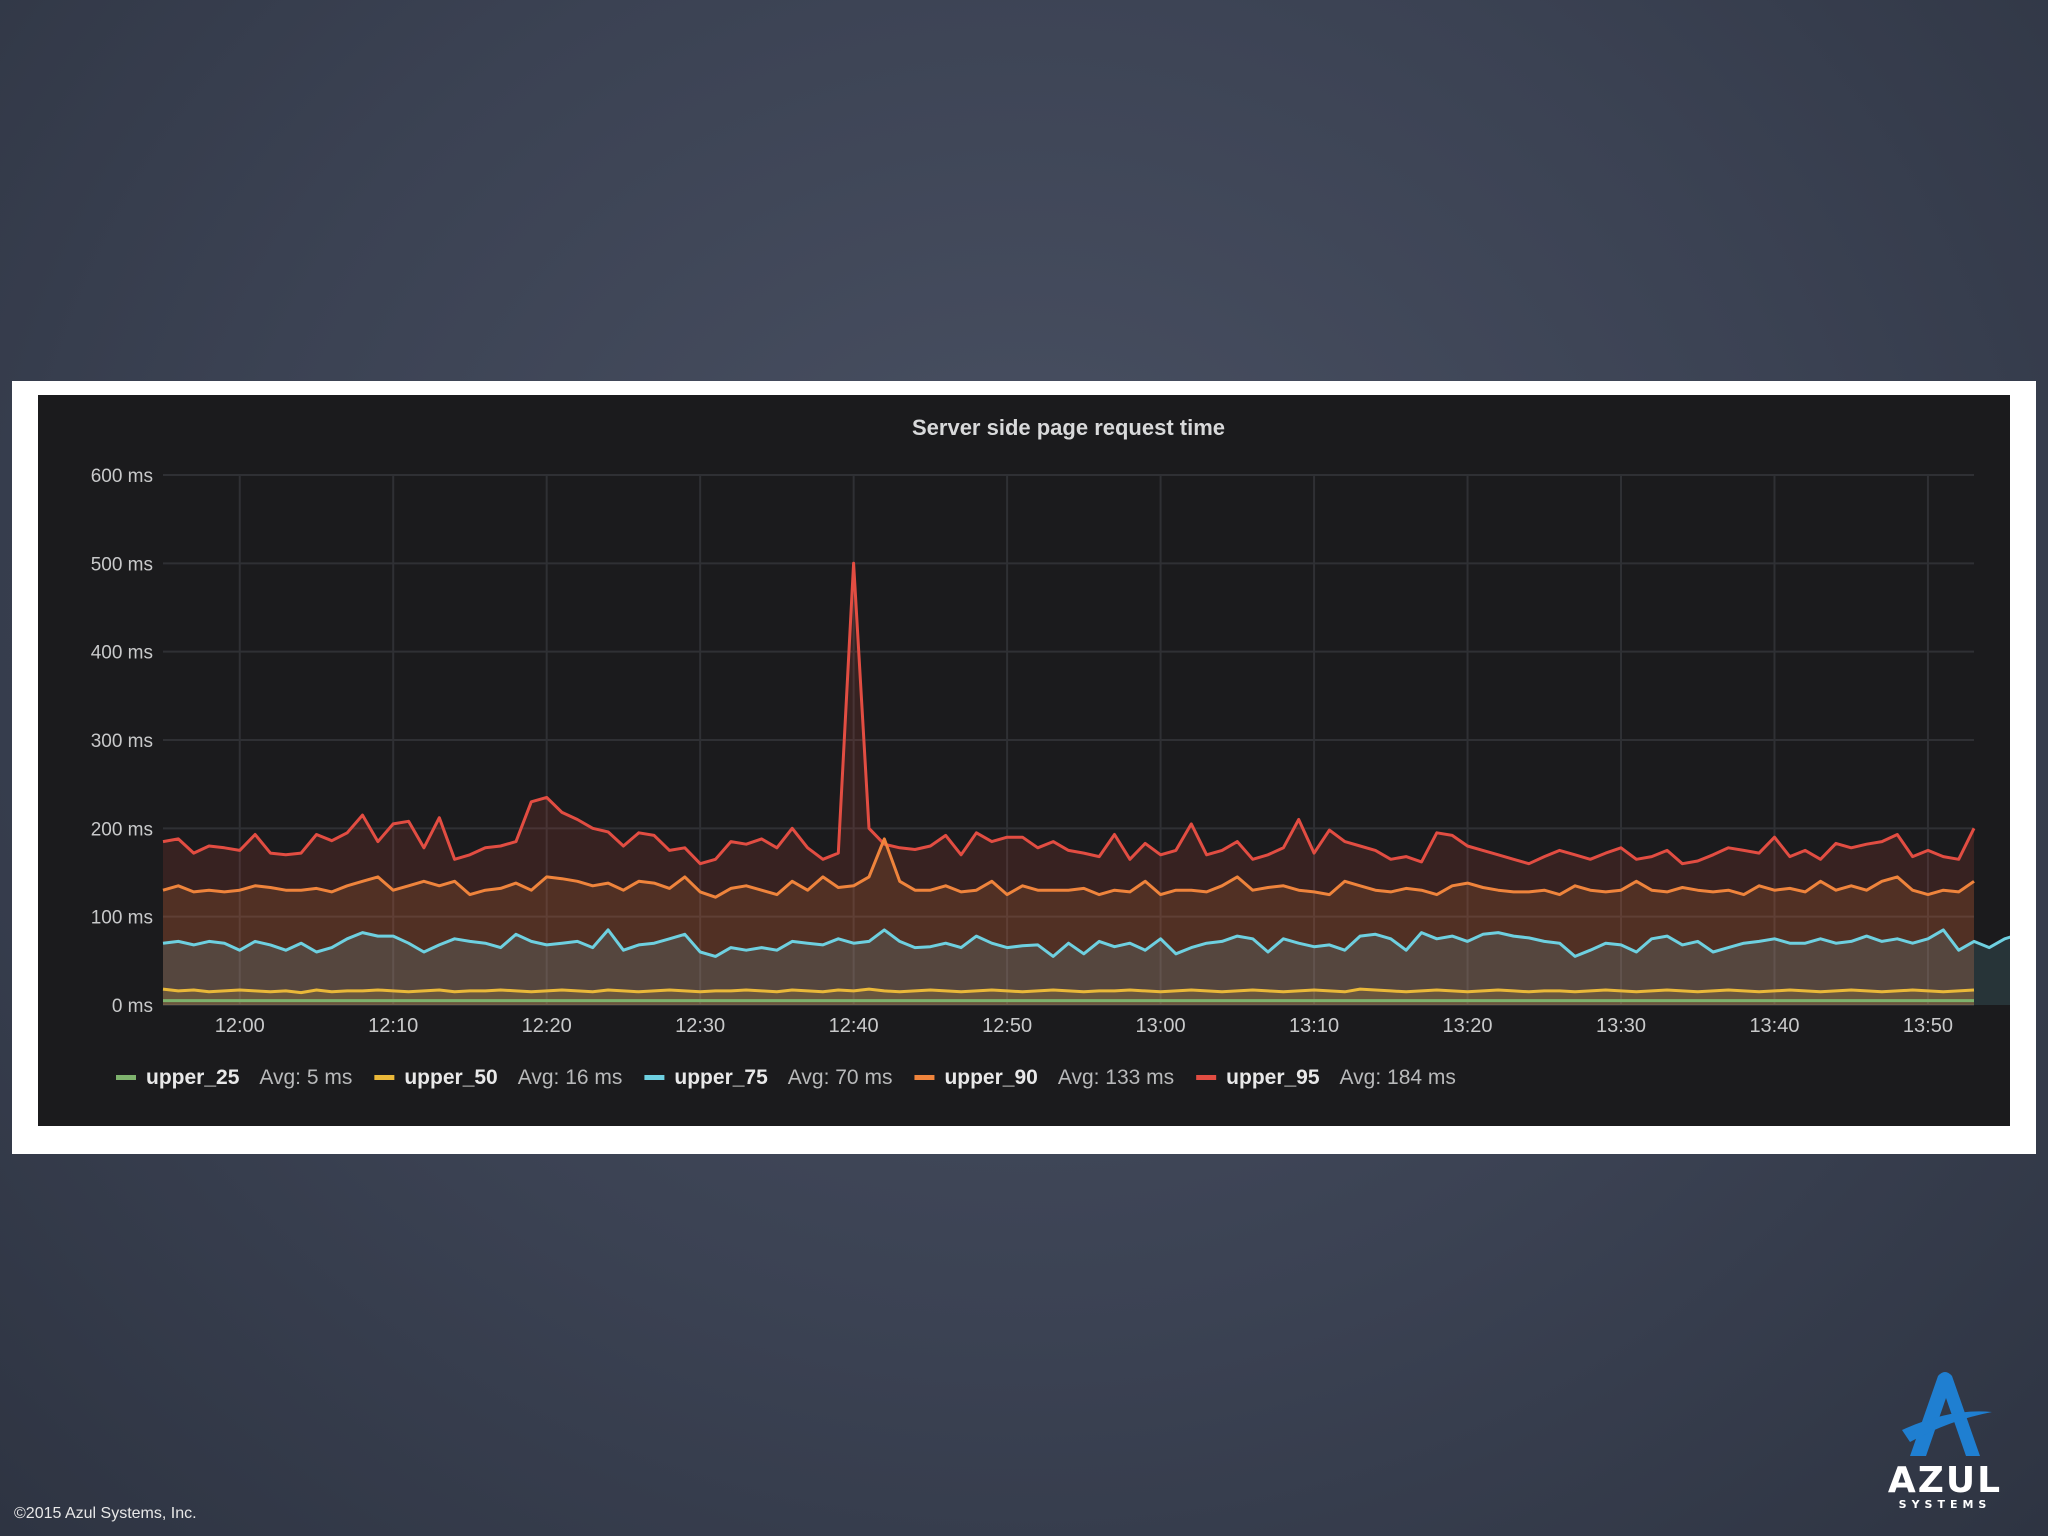 This screenshot has height=1536, width=2048. I want to click on legend-avg-upper_50: Avg: 16 ms, so click(570, 1077).